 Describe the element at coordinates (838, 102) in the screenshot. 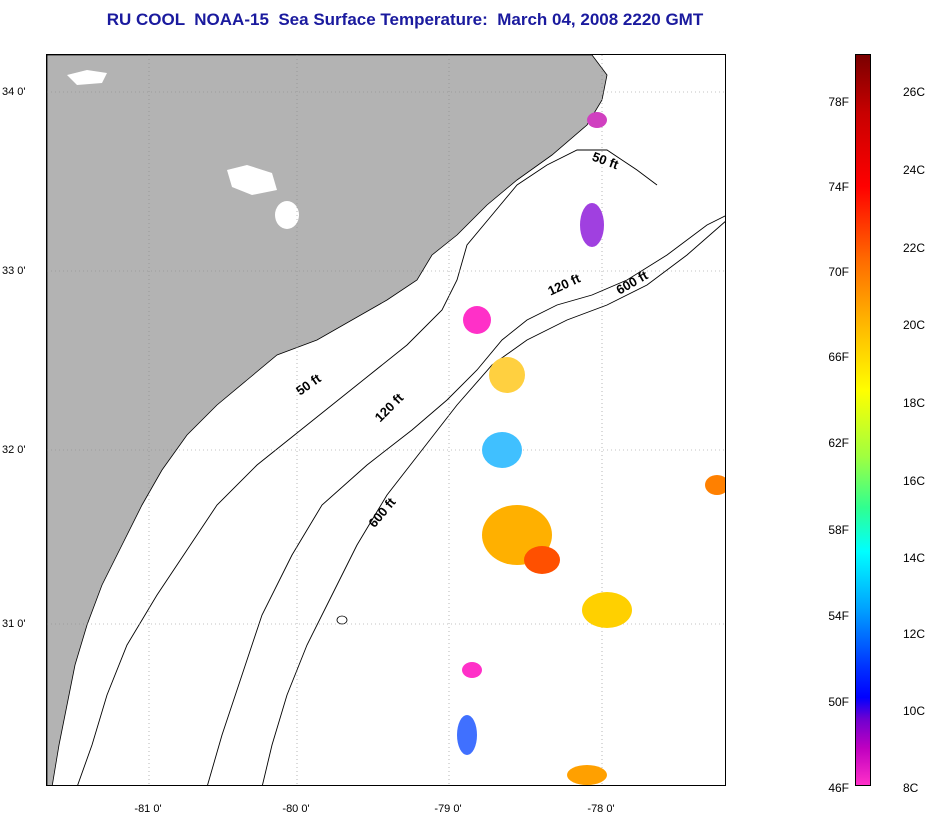

I see `colorbar-f-label: 78F` at that location.